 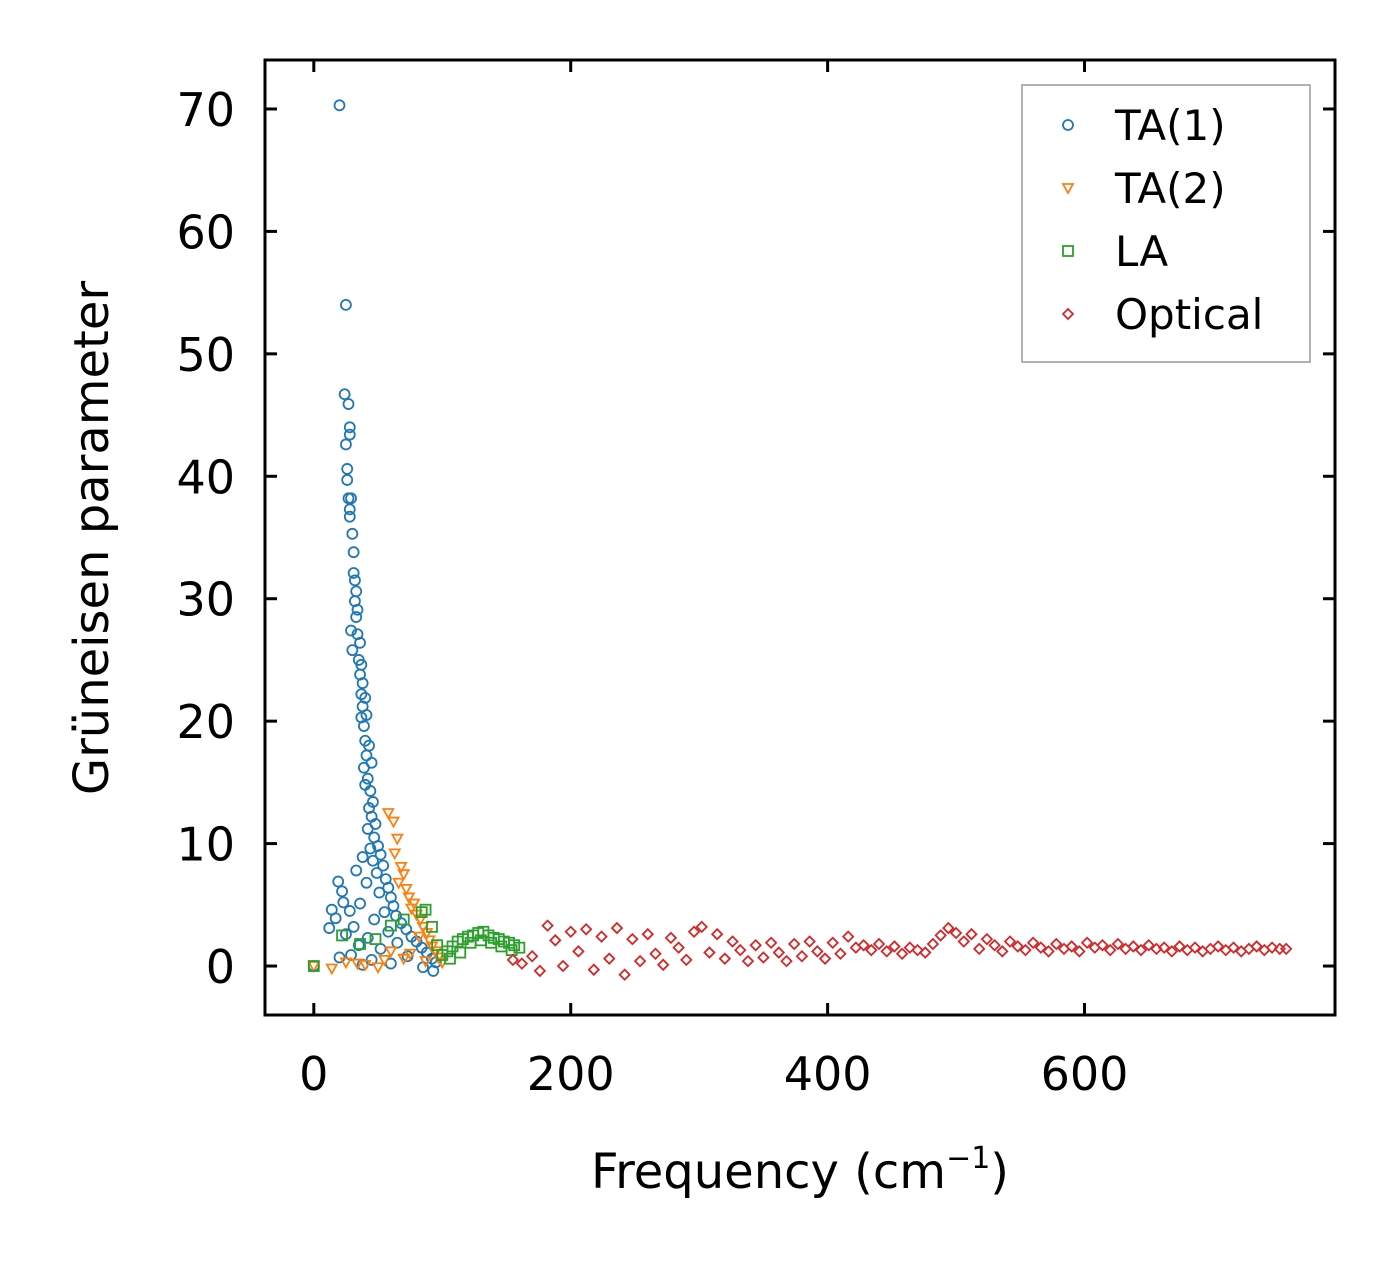 What do you see at coordinates (1068, 314) in the screenshot?
I see `legend-marker-optical` at bounding box center [1068, 314].